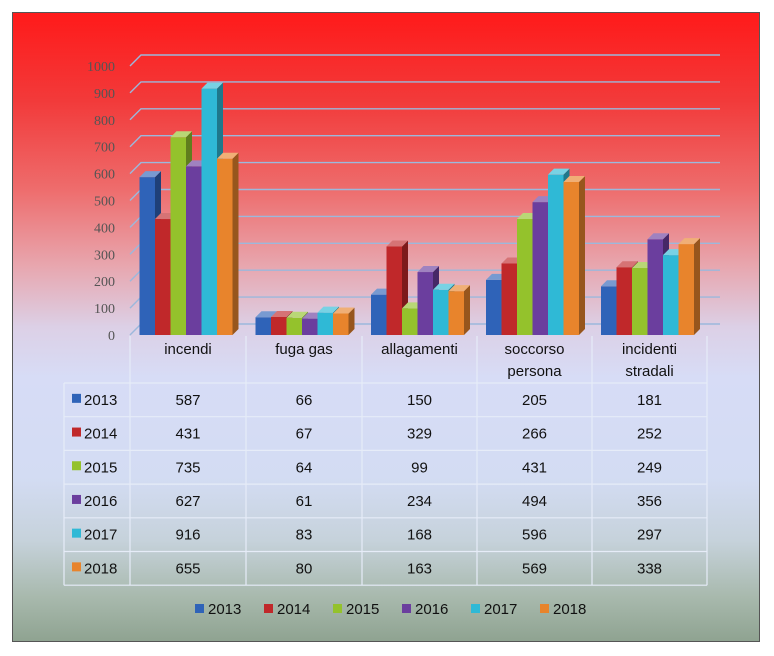  I want to click on table-cell: 735, so click(187, 467).